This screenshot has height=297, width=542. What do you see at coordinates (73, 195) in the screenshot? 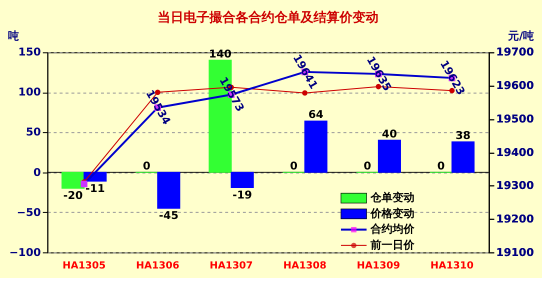
I see `data-label: -20` at bounding box center [73, 195].